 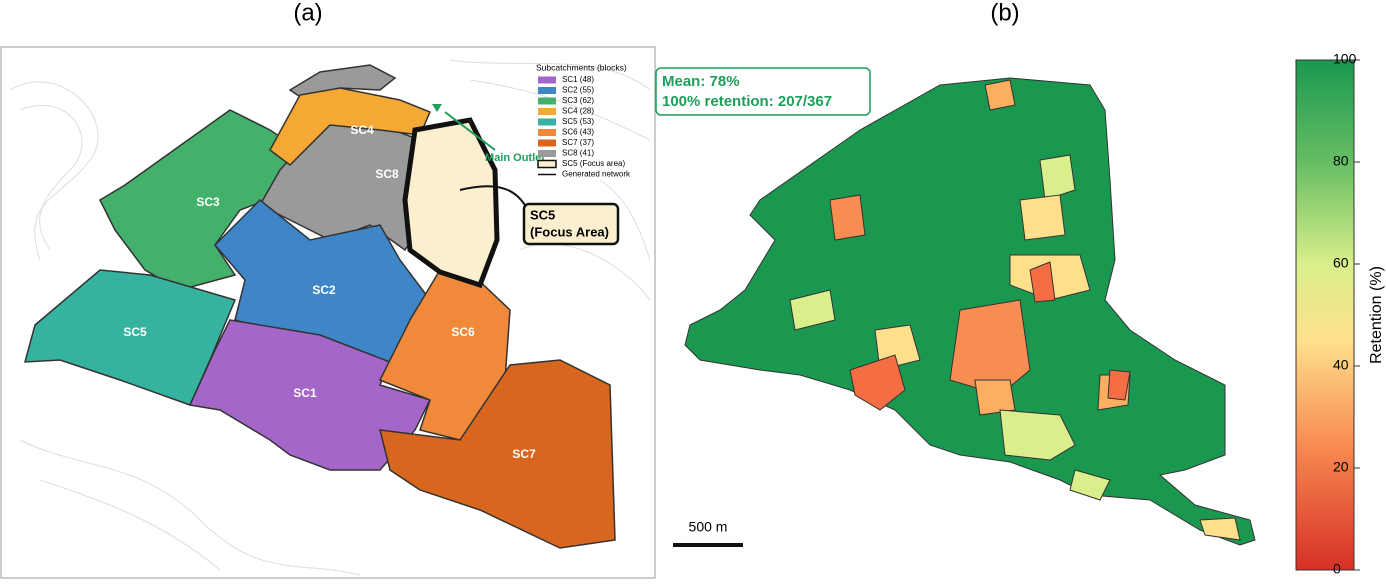 What do you see at coordinates (747, 101) in the screenshot?
I see `stats-text: 100% retention: 207/367` at bounding box center [747, 101].